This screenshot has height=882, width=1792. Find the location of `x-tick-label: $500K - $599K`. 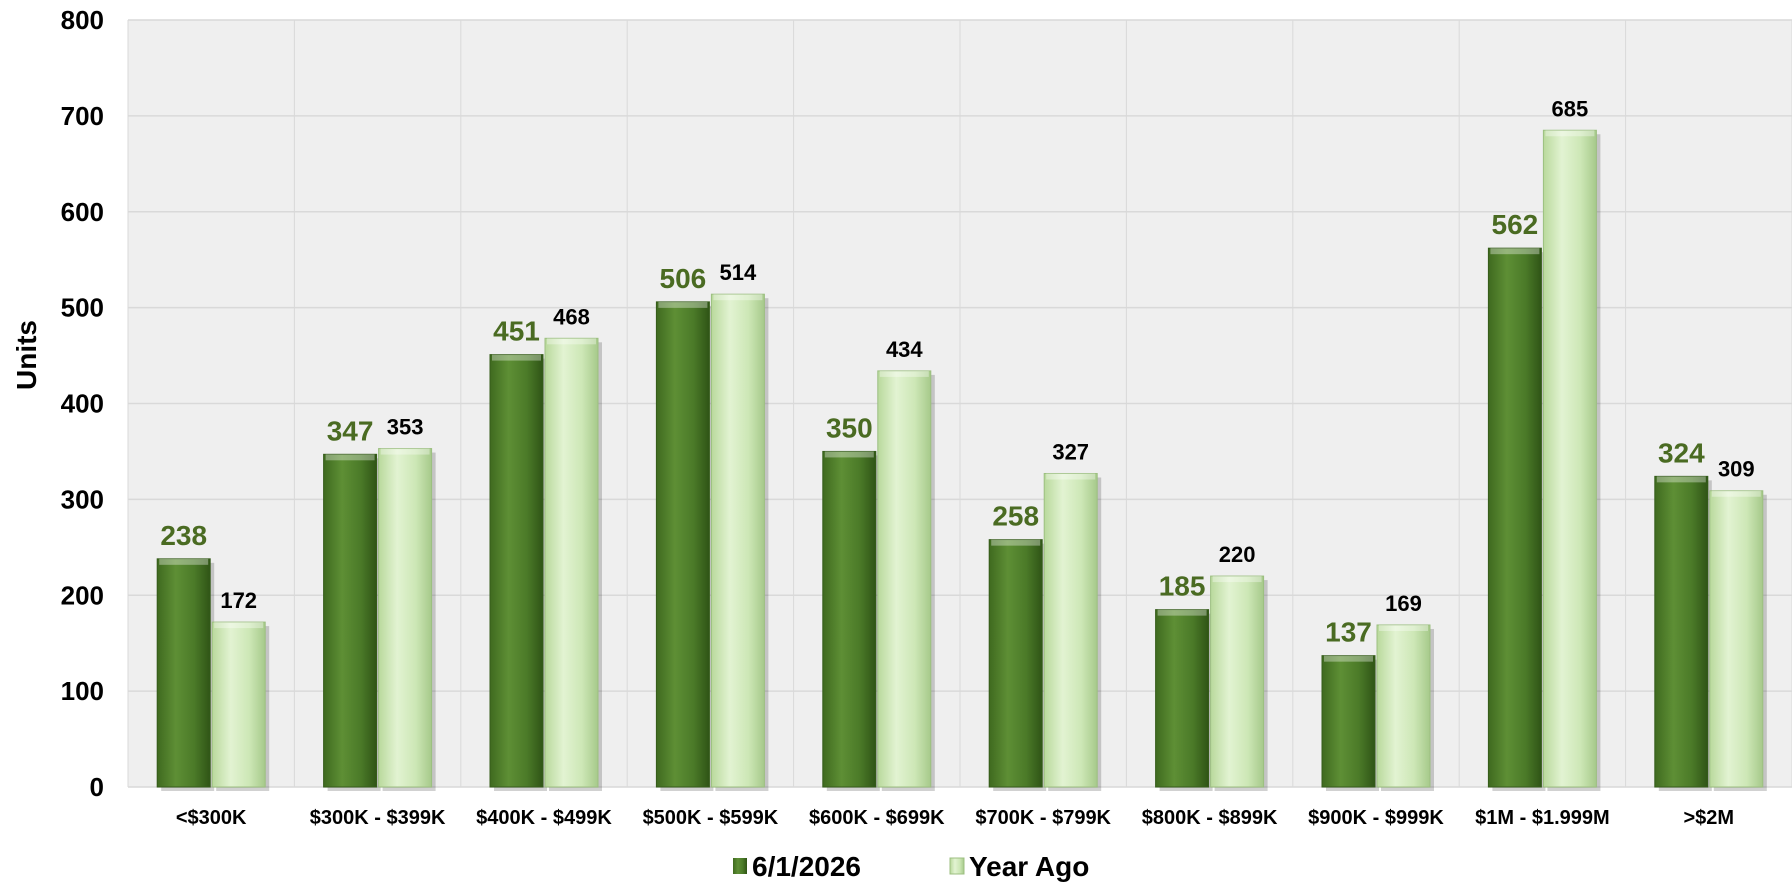

x-tick-label: $500K - $599K is located at coordinates (711, 818).